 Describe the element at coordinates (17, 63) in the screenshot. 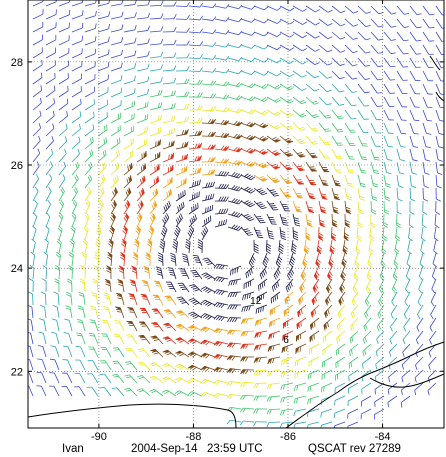

I see `lat-label: 28` at that location.